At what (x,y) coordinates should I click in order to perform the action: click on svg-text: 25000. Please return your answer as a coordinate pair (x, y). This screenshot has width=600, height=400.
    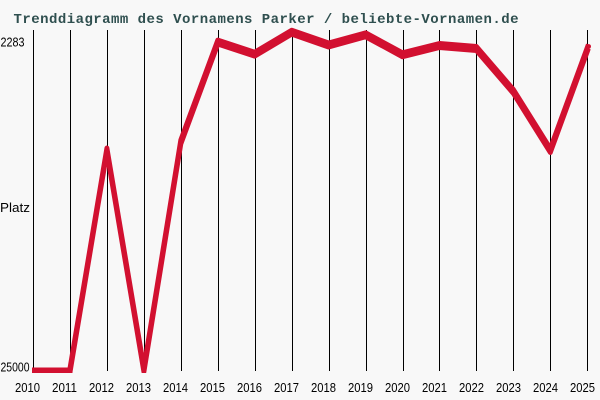
    Looking at the image, I should click on (15, 367).